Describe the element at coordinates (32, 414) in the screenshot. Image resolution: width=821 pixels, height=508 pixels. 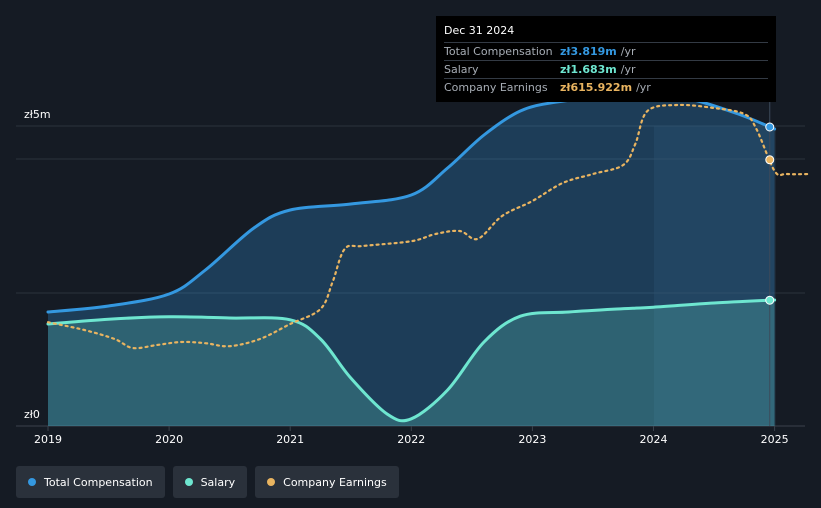
I see `y-tick-bottom: zł0` at that location.